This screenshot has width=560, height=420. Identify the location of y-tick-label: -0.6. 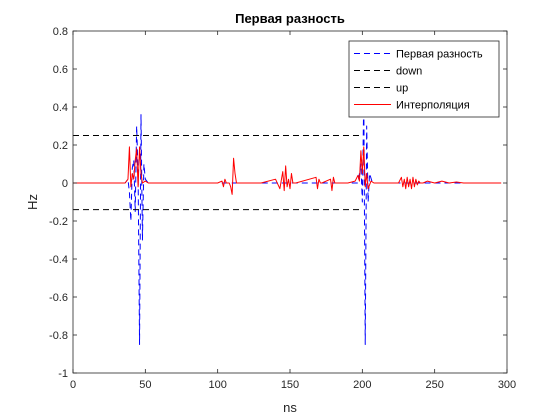
(58, 298).